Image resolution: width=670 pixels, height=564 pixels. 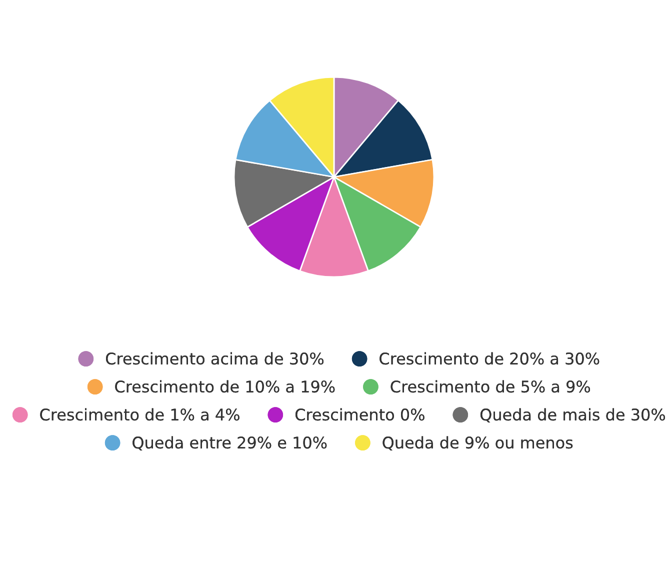 What do you see at coordinates (572, 415) in the screenshot?
I see `legend-label: Queda de mais de 30%` at bounding box center [572, 415].